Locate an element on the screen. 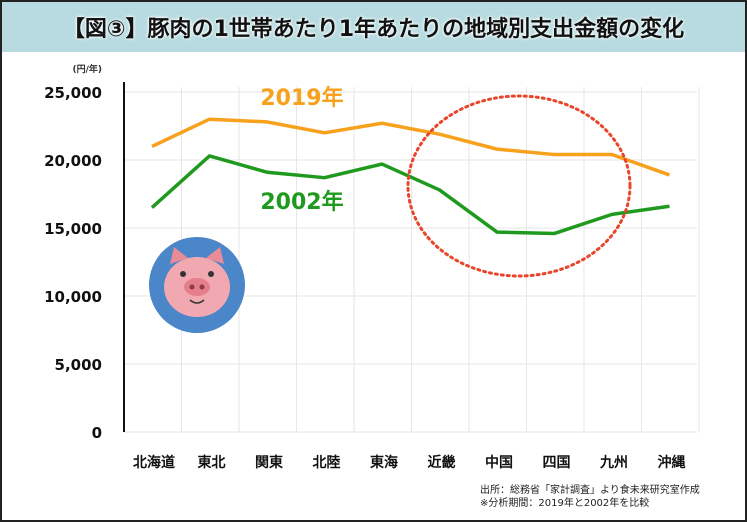 The height and width of the screenshot is (522, 747). series-label: 2019年 is located at coordinates (301, 98).